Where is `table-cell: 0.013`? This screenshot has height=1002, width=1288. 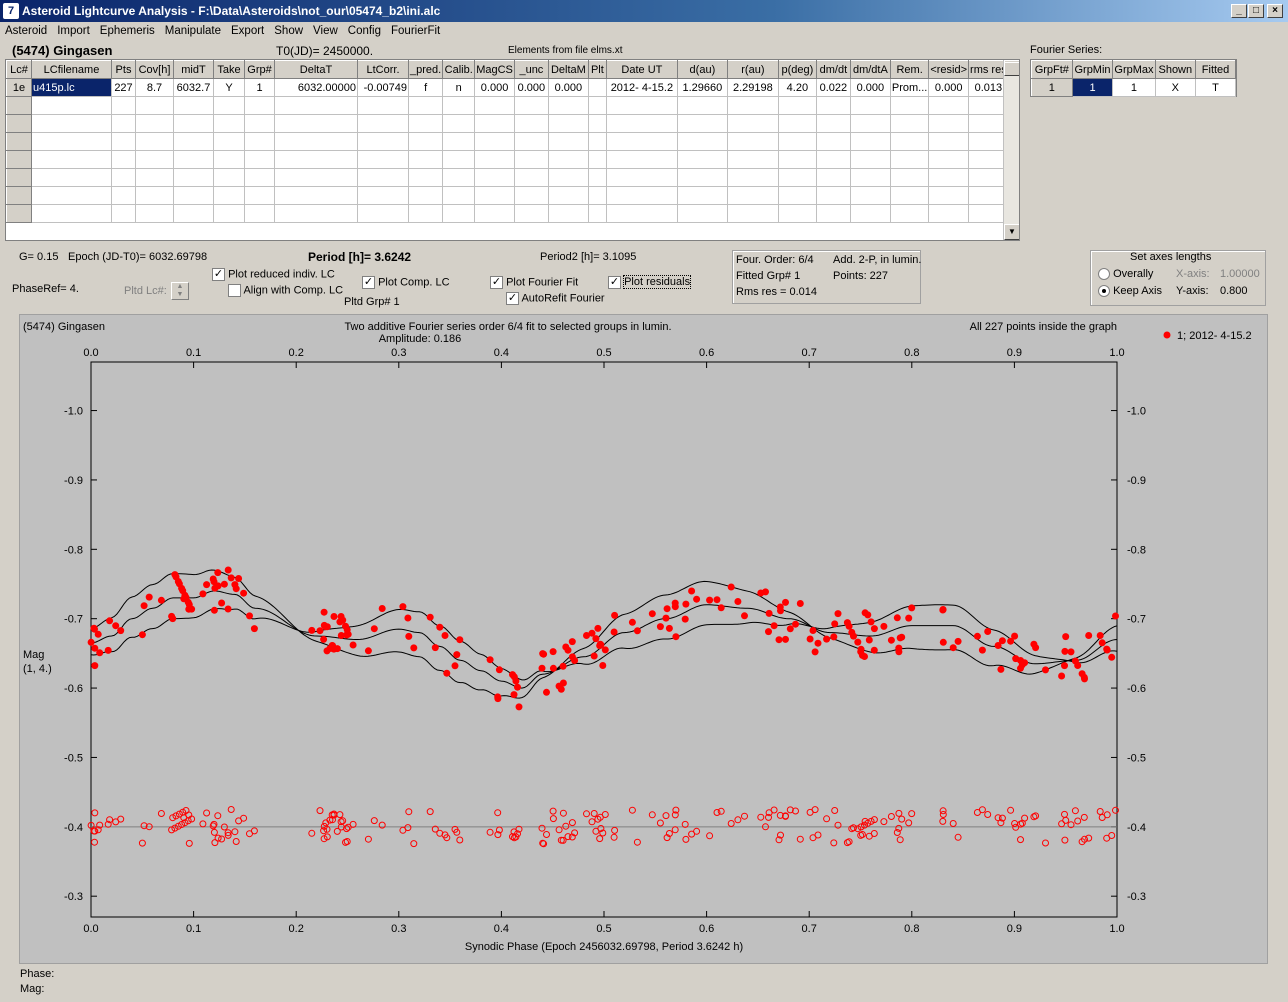 table-cell: 0.013 is located at coordinates (988, 87).